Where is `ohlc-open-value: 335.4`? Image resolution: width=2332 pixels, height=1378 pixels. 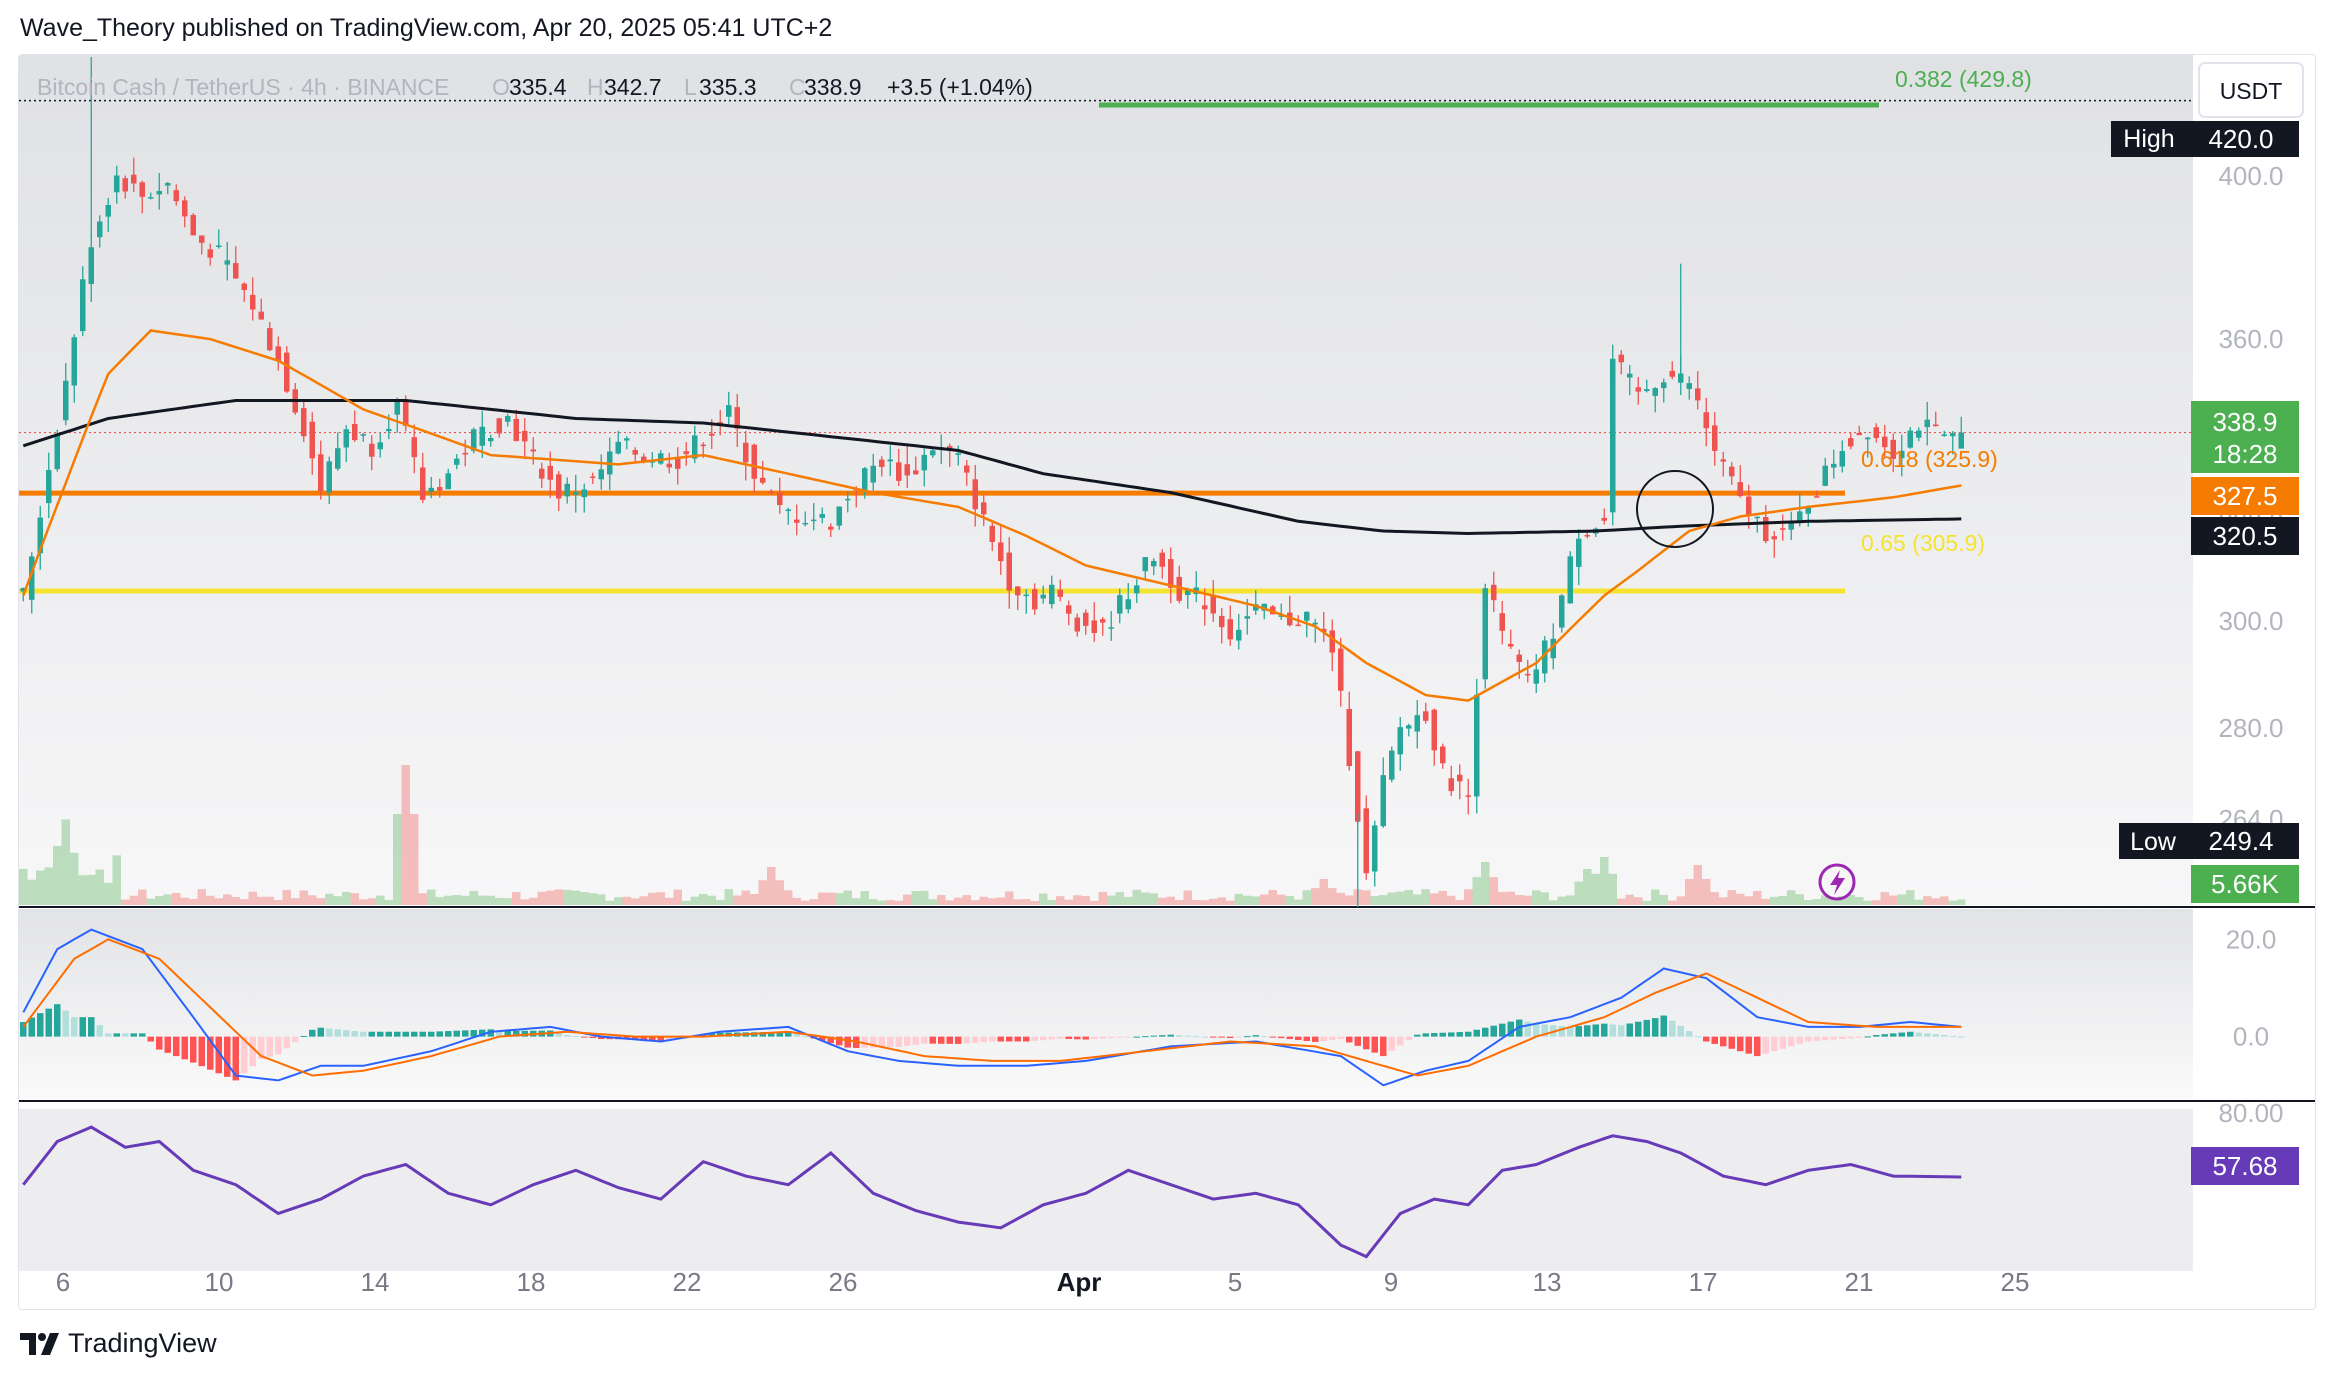
ohlc-open-value: 335.4 is located at coordinates (538, 87).